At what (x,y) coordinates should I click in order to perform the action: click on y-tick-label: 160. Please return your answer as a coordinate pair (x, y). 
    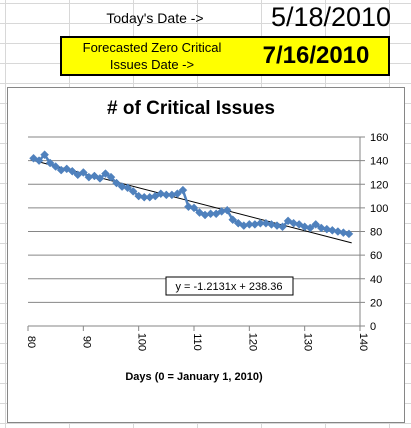
    Looking at the image, I should click on (379, 138).